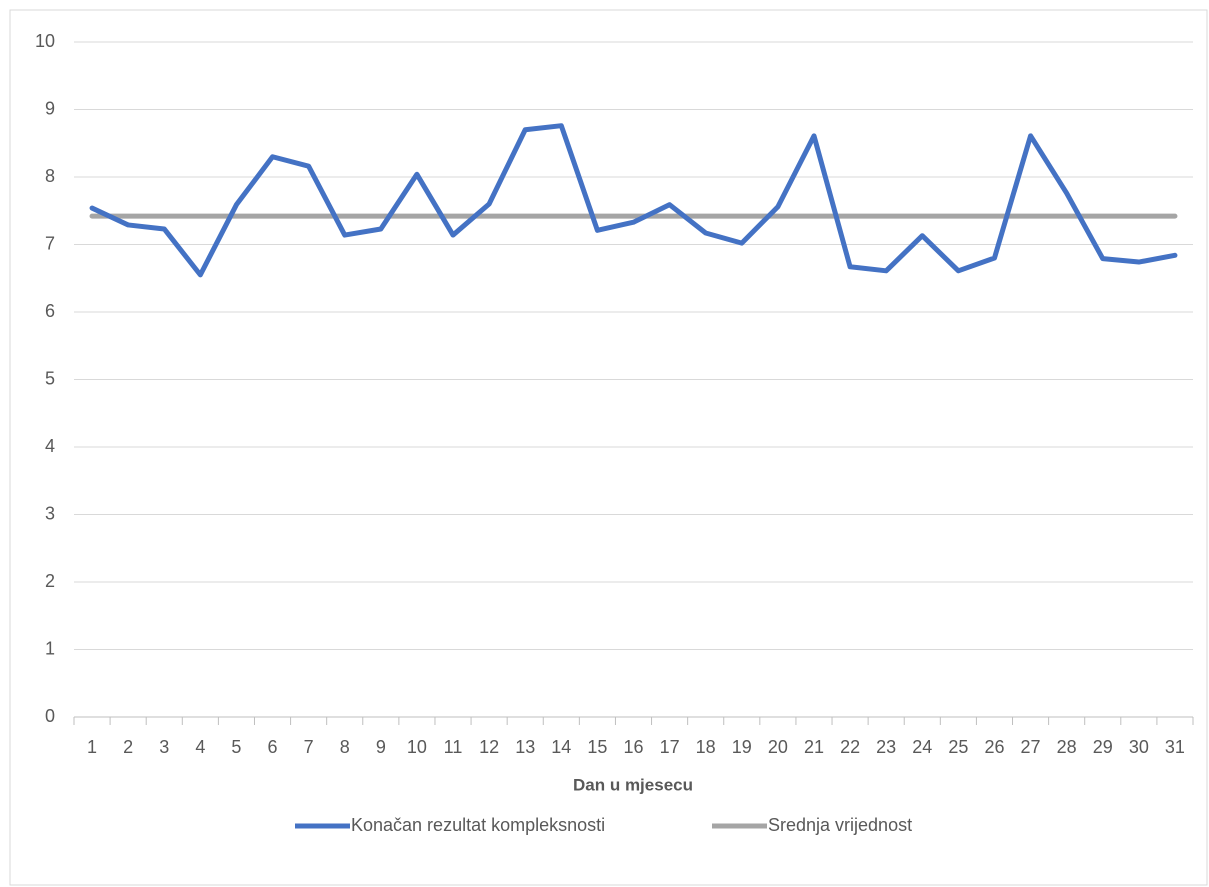 This screenshot has width=1209, height=887. I want to click on y-tick-label: 7, so click(50, 243).